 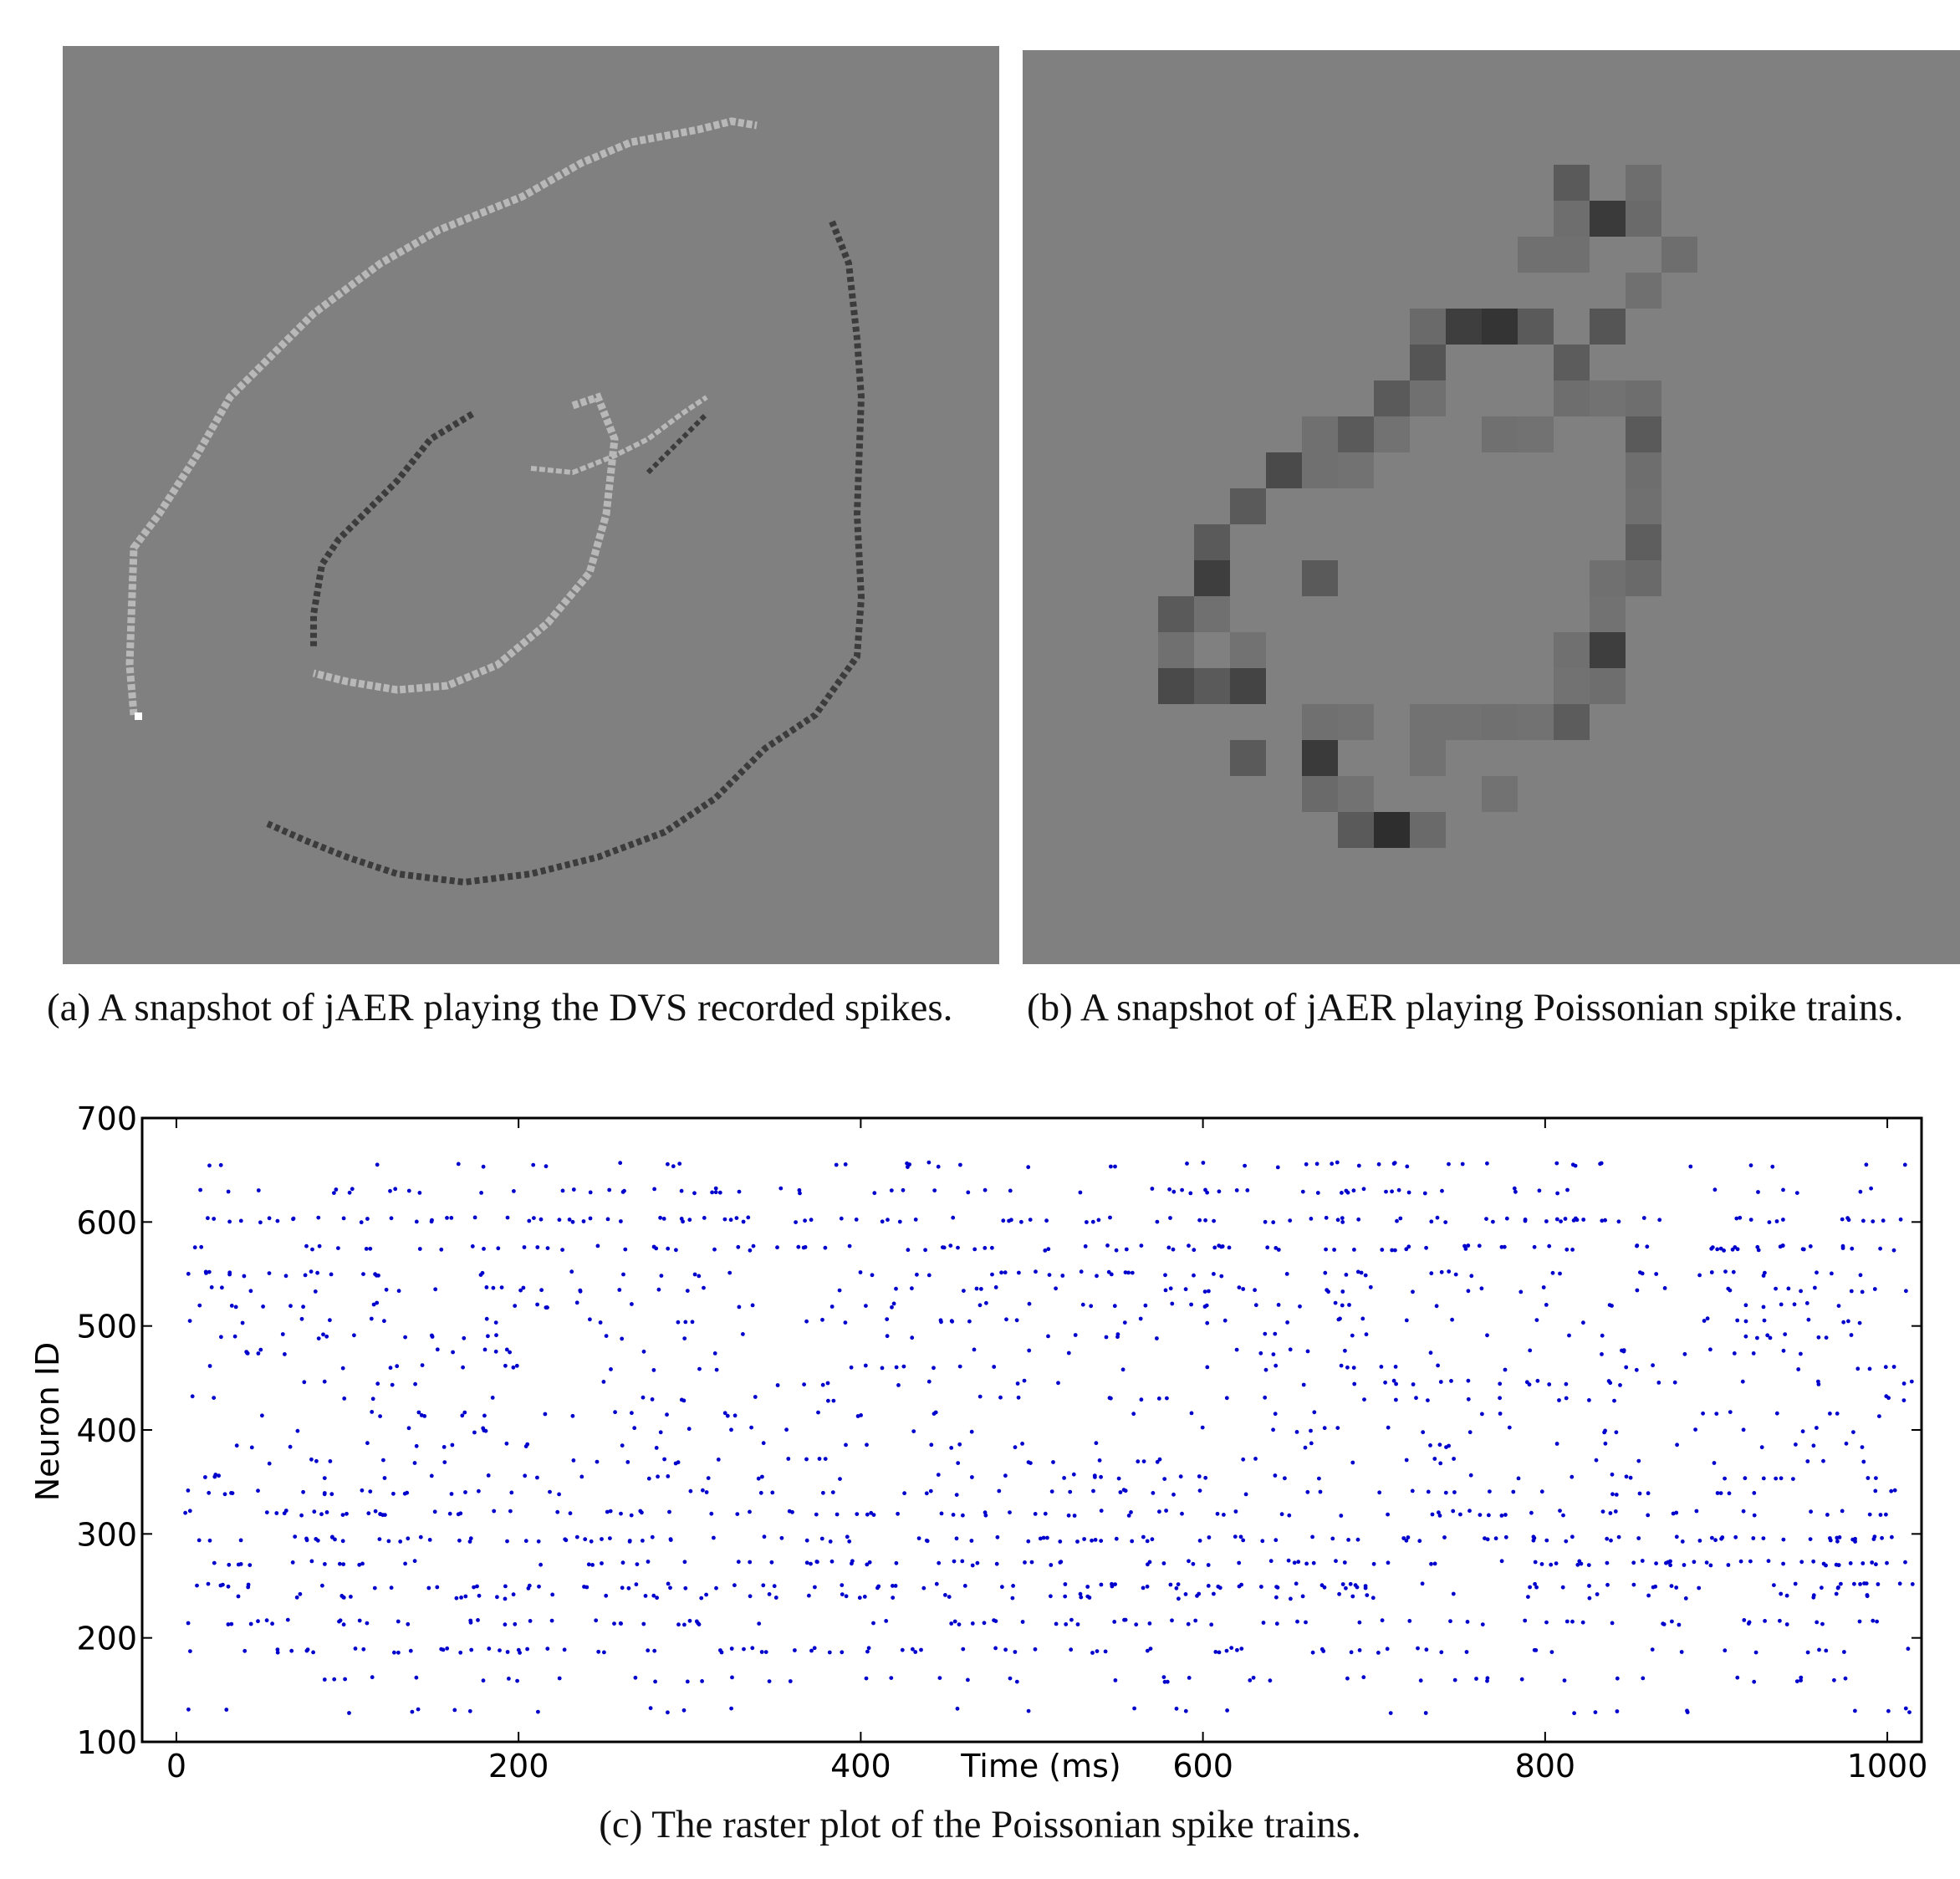 What do you see at coordinates (106, 1639) in the screenshot?
I see `y-tick-label: 200` at bounding box center [106, 1639].